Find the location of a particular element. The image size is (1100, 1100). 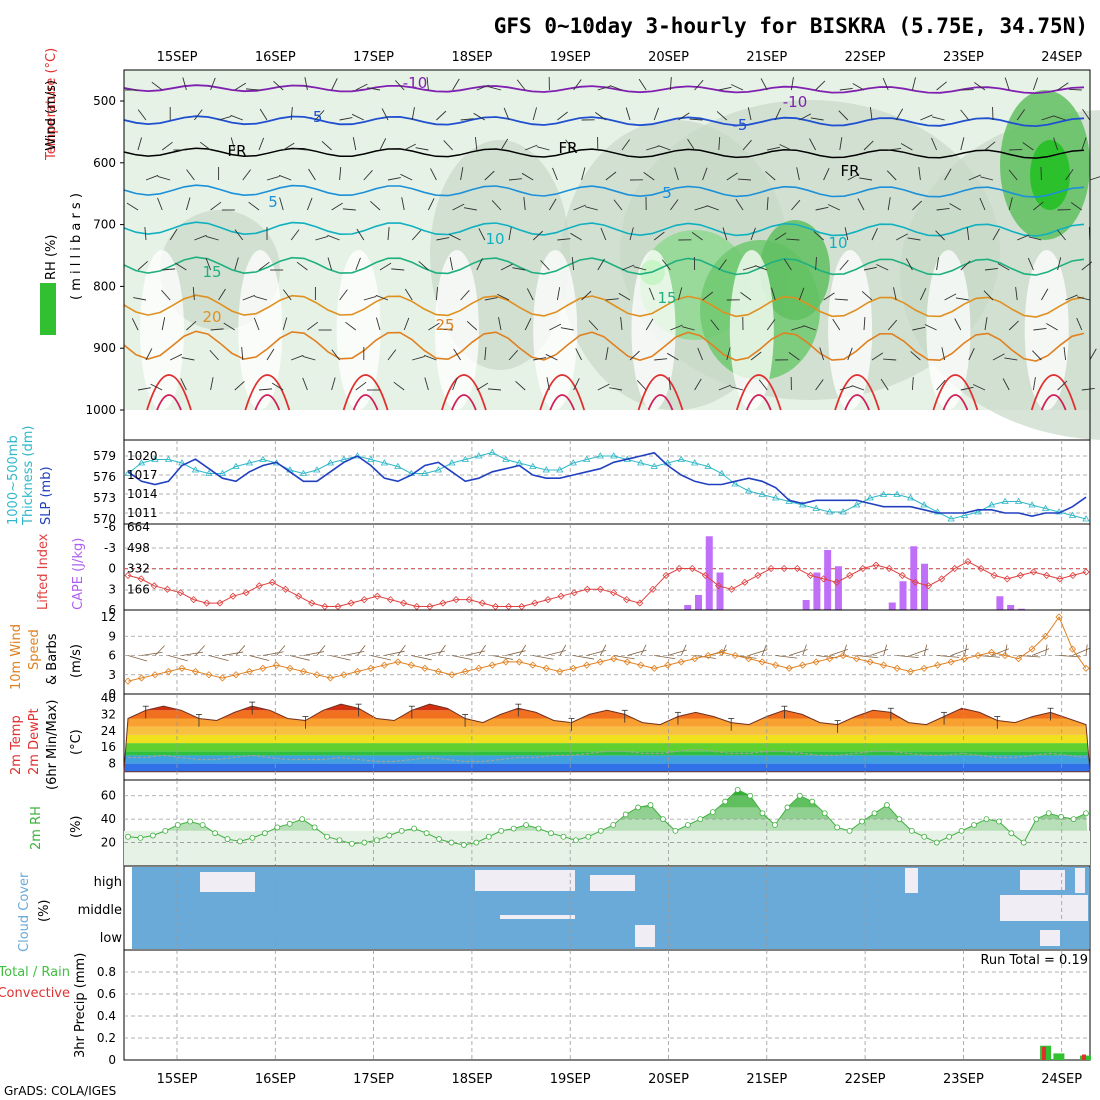

dewpoint-line is located at coordinates (607, 755).